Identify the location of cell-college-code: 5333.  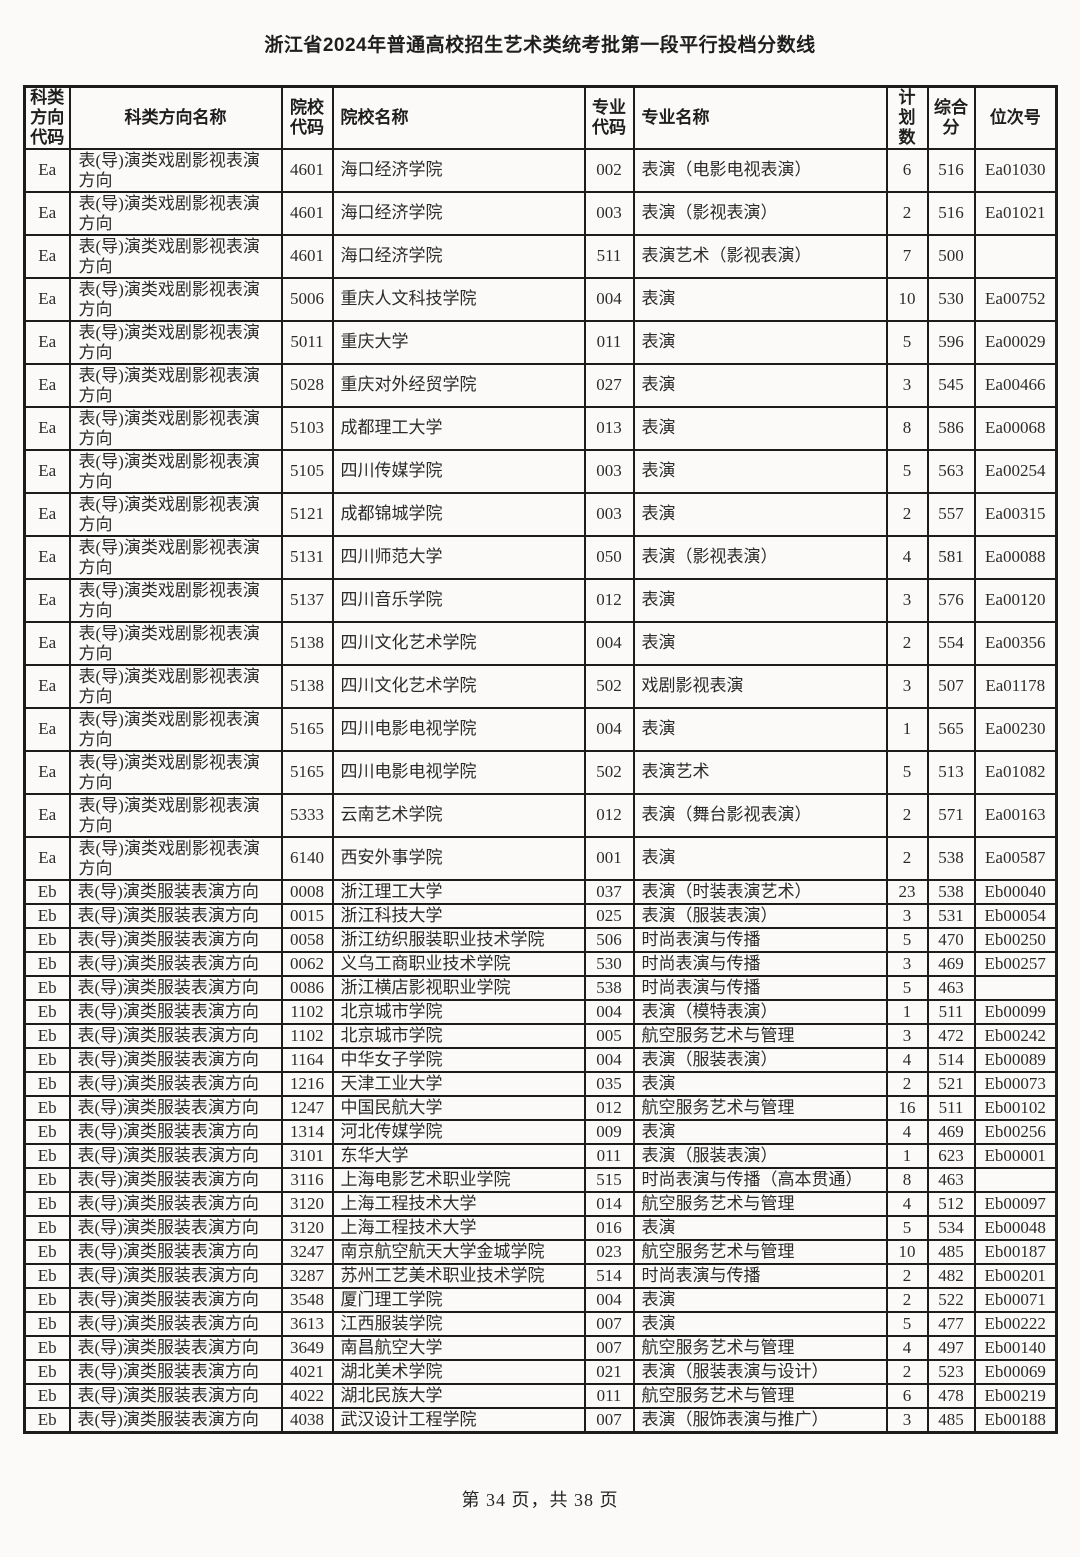
(307, 816).